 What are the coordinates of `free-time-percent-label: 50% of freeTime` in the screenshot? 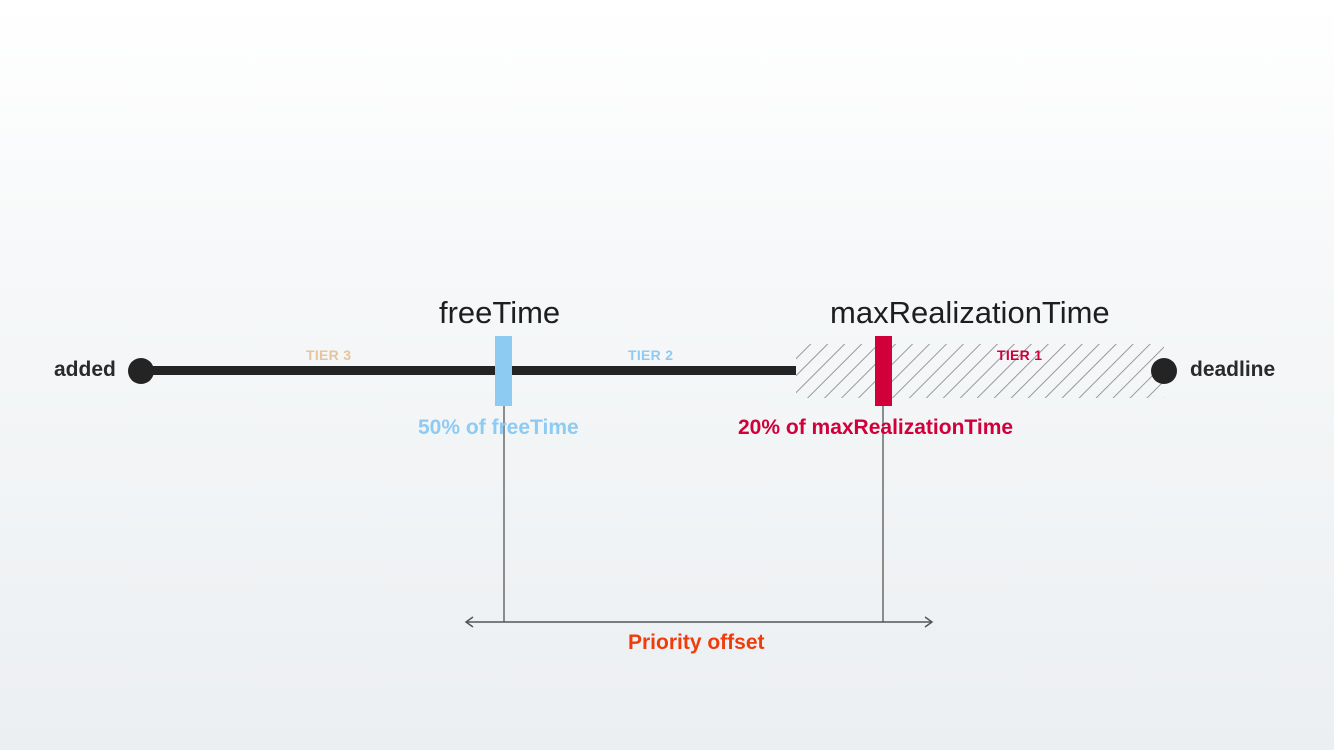 It's located at (498, 427).